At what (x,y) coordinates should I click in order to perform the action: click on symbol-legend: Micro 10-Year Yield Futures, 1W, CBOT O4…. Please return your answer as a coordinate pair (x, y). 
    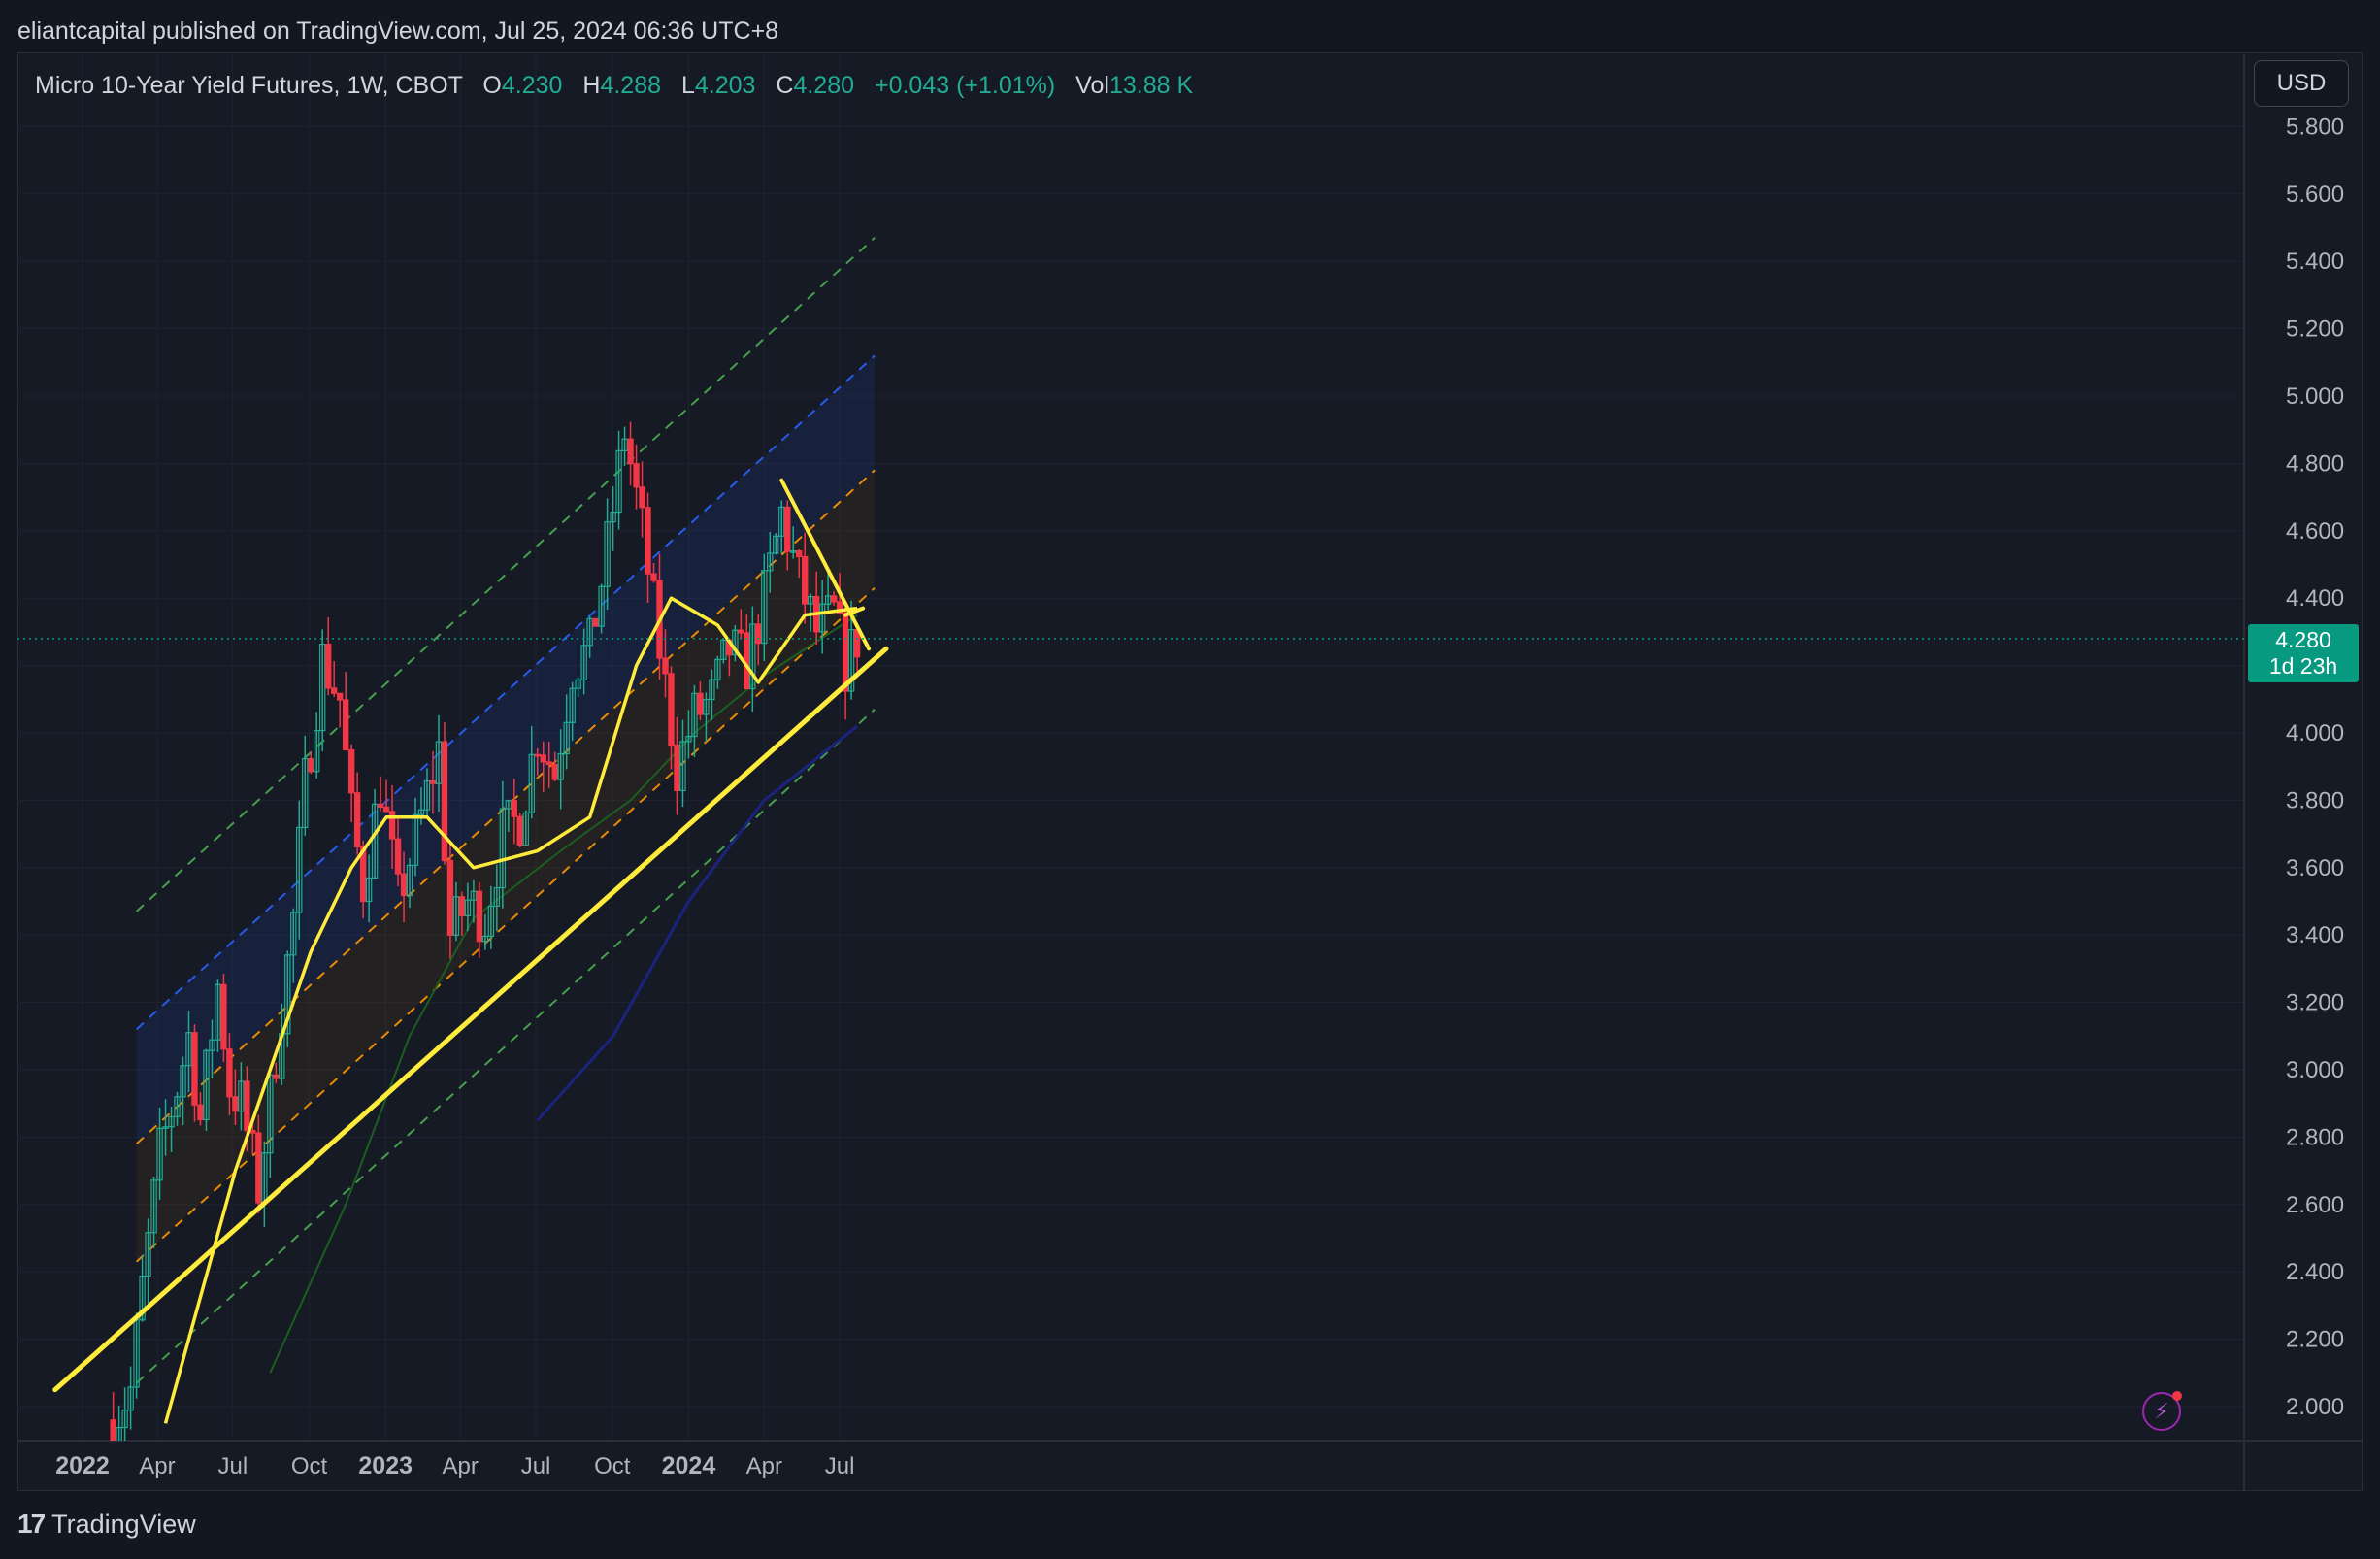
    Looking at the image, I should click on (614, 86).